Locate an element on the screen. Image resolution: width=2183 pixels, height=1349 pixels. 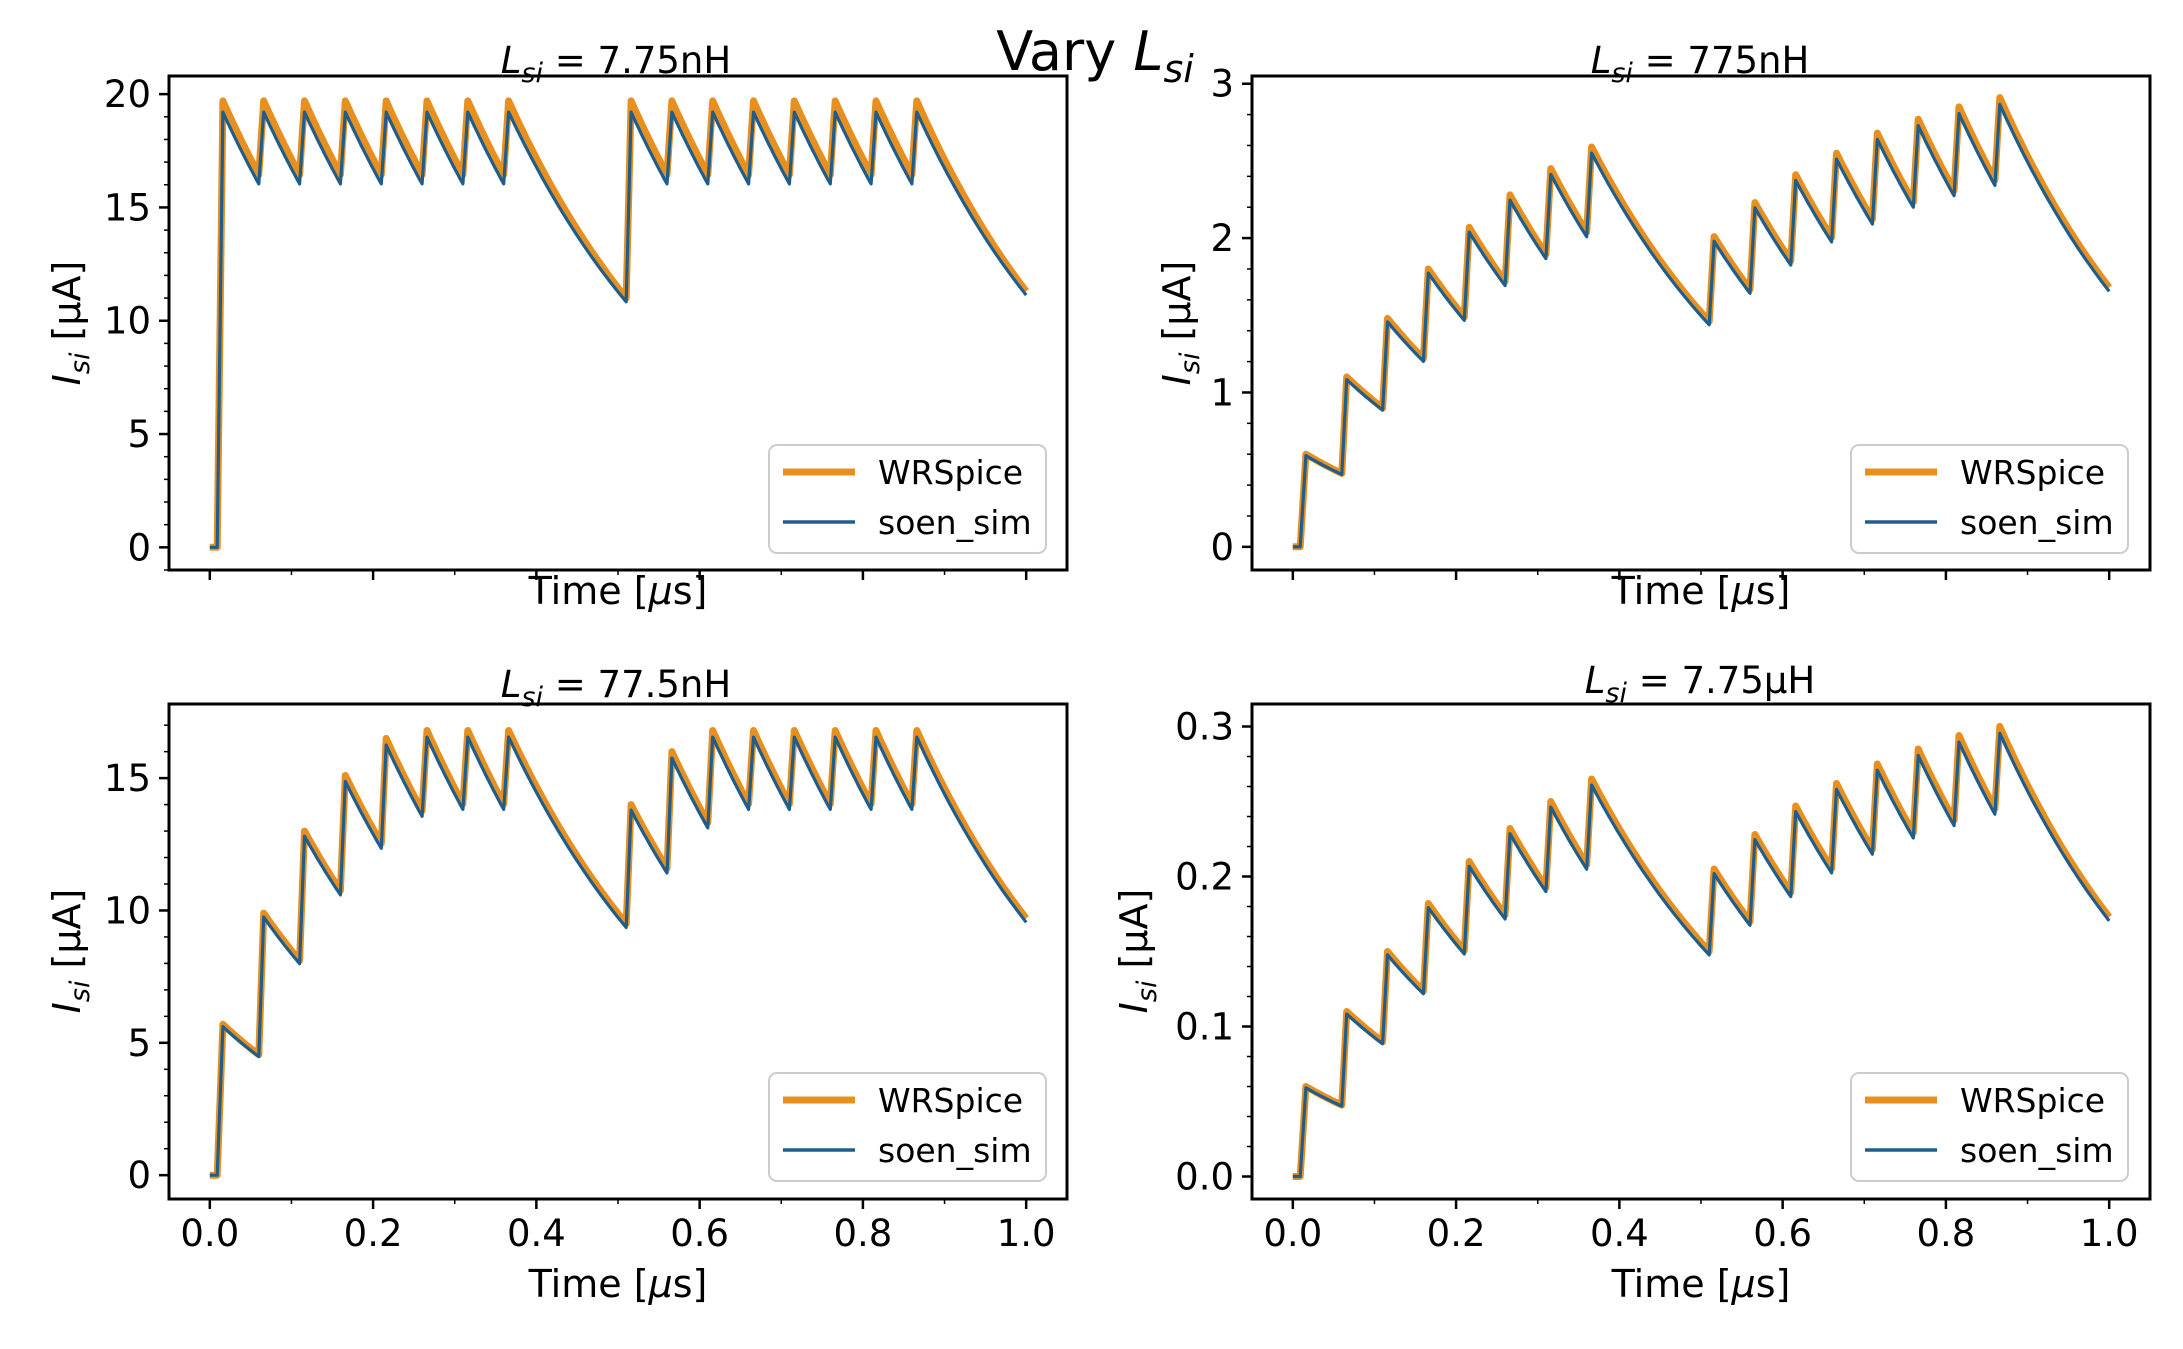
y-tick-label: 0.3 is located at coordinates (1204, 727).